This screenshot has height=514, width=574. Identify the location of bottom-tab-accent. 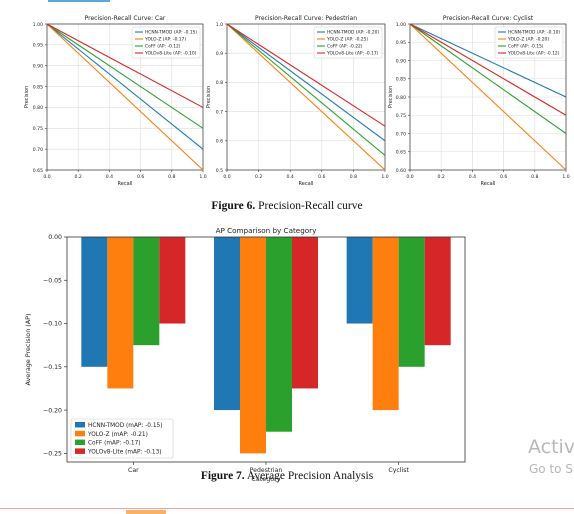
(146, 512).